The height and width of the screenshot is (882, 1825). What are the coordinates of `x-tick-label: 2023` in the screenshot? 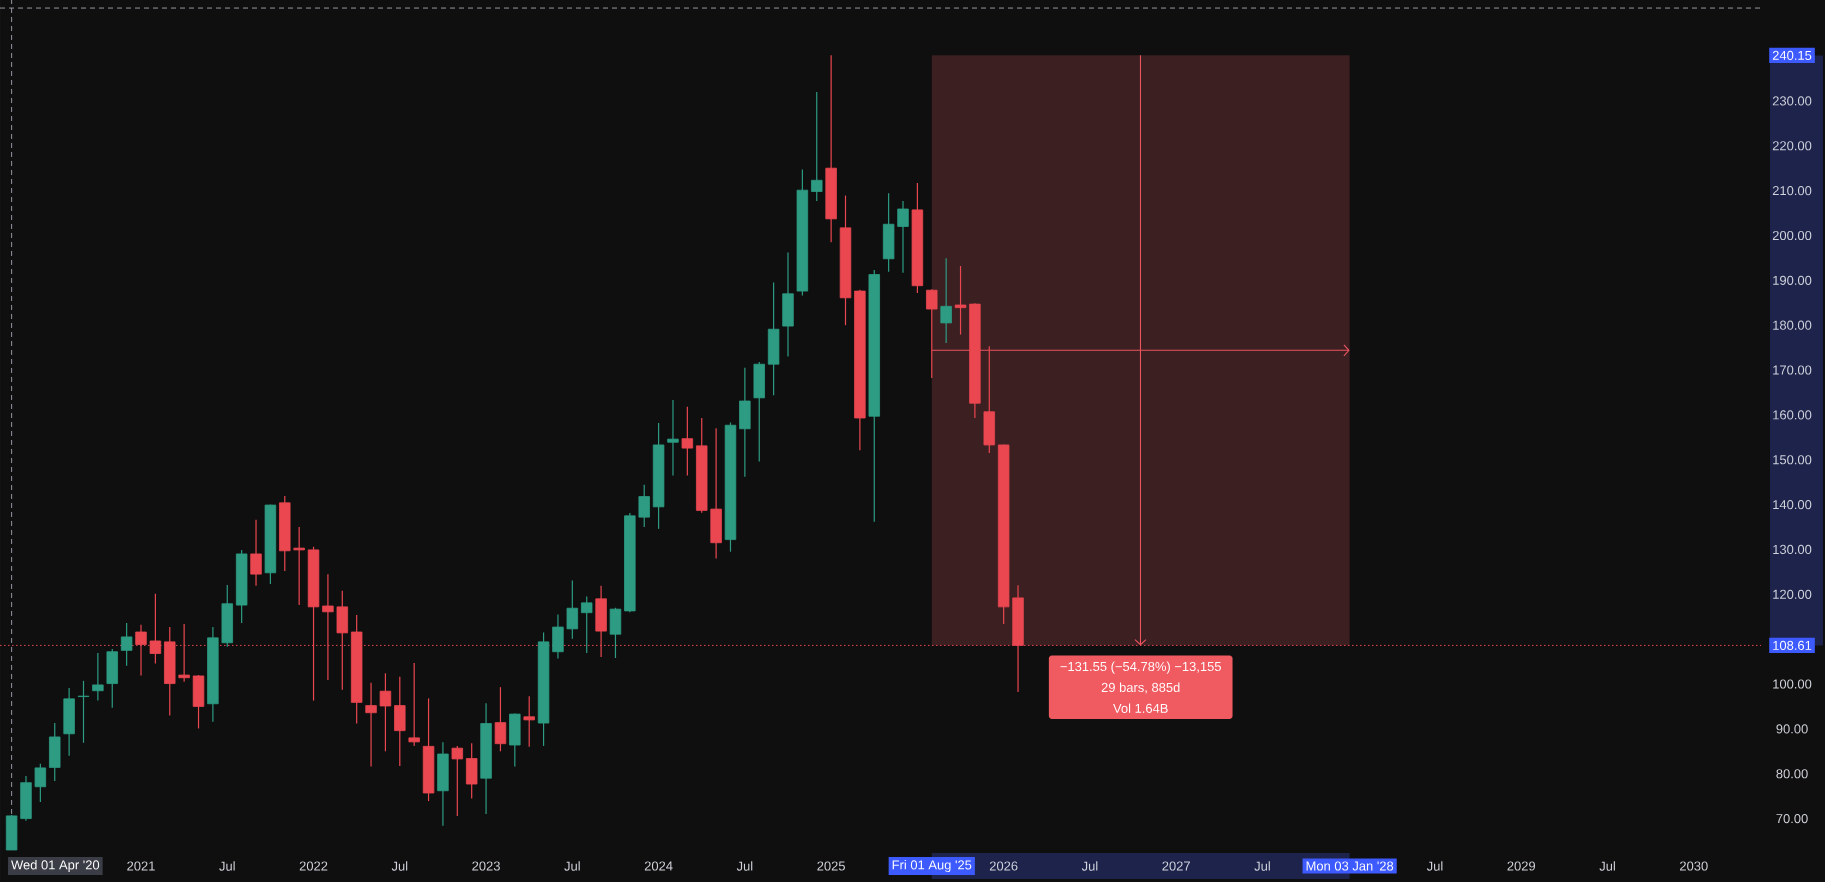 It's located at (486, 866).